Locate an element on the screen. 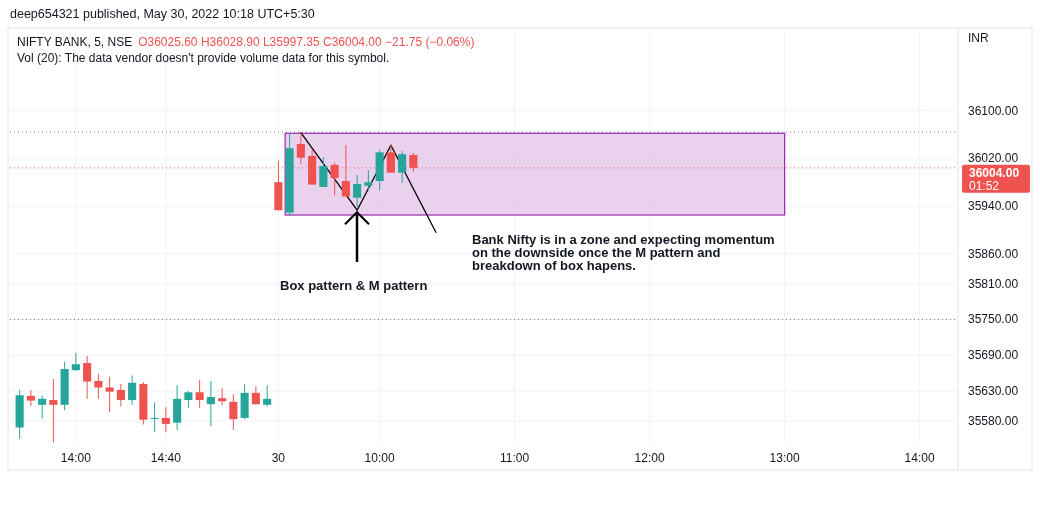  annotation: Bank Nifty is in a zone and expecting momentum on the downside once the M pattern and breakdown of box hapens. is located at coordinates (623, 252).